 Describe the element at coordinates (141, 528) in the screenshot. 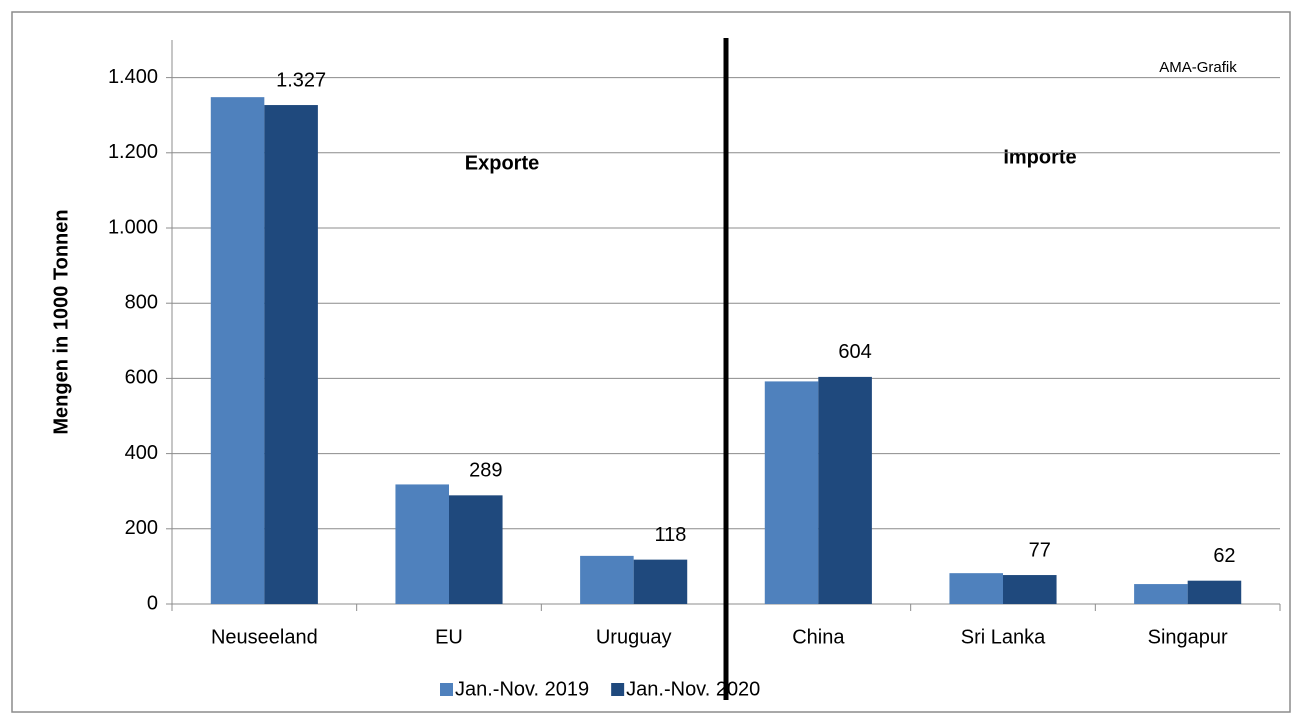

I see `y-tick-label: 200` at that location.